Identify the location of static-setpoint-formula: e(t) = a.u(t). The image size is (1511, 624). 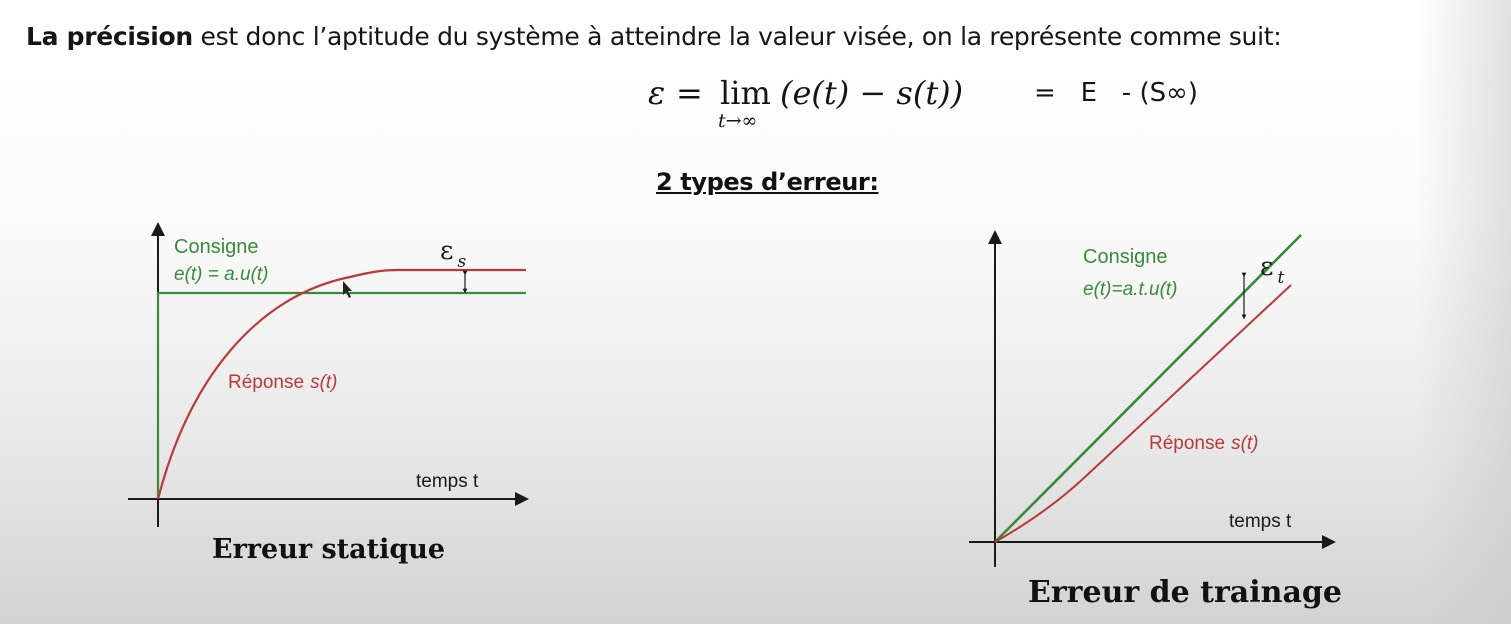
(221, 274).